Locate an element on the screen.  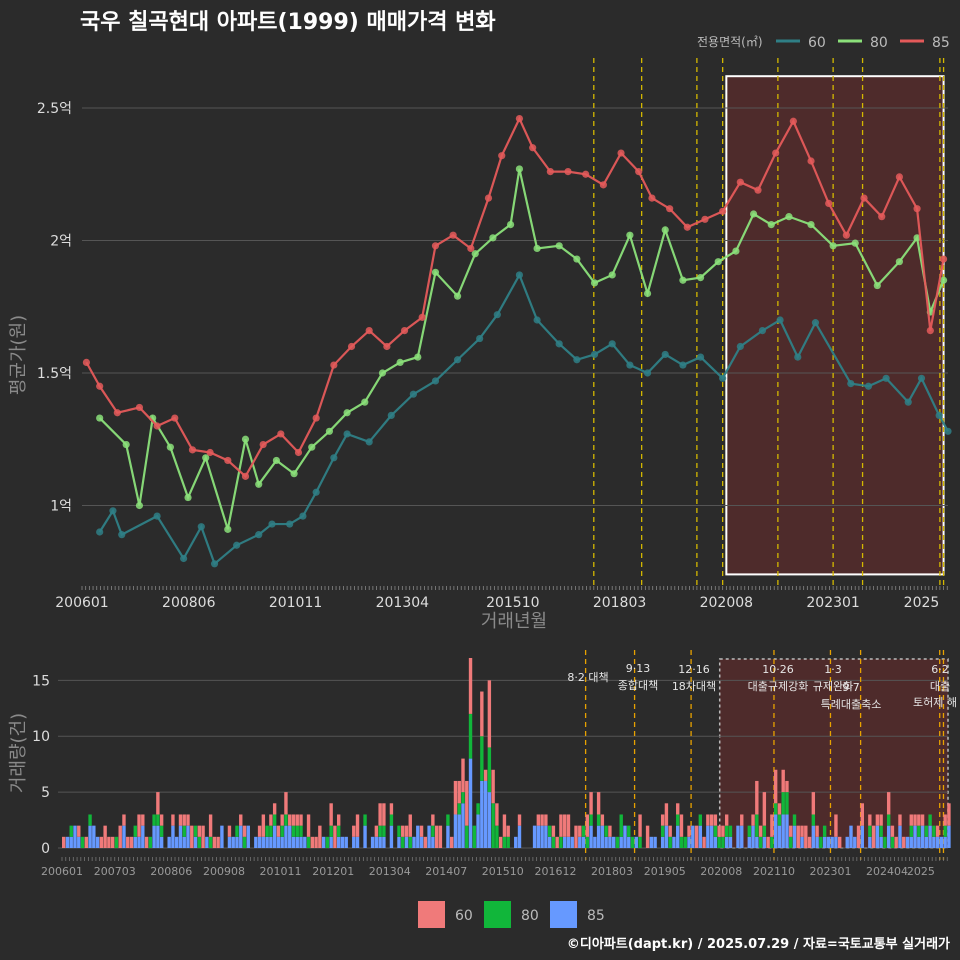
x-axis-title-top: 거래년월 is located at coordinates (514, 621).